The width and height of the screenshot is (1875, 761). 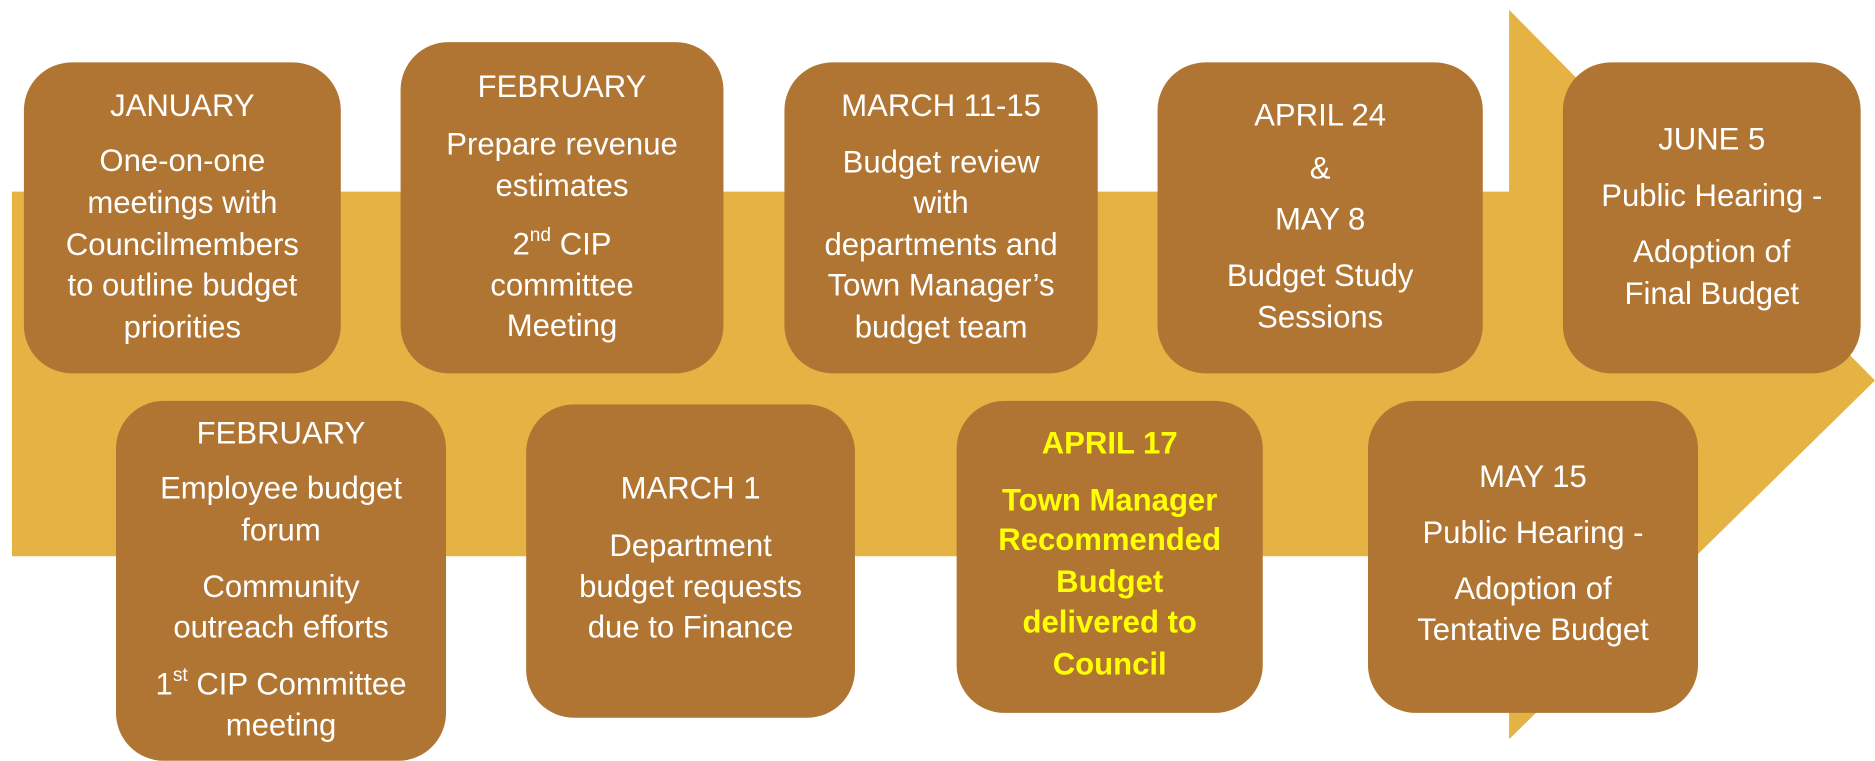 I want to click on milestone-text: Department, so click(x=690, y=545).